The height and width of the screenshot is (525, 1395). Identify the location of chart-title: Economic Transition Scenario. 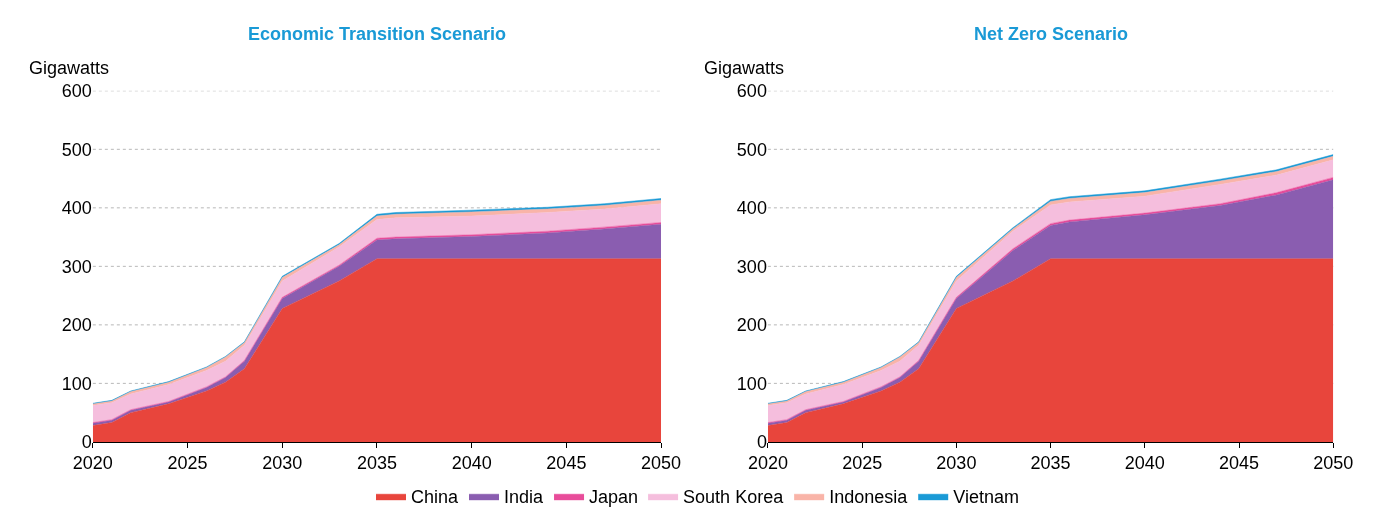
(377, 34).